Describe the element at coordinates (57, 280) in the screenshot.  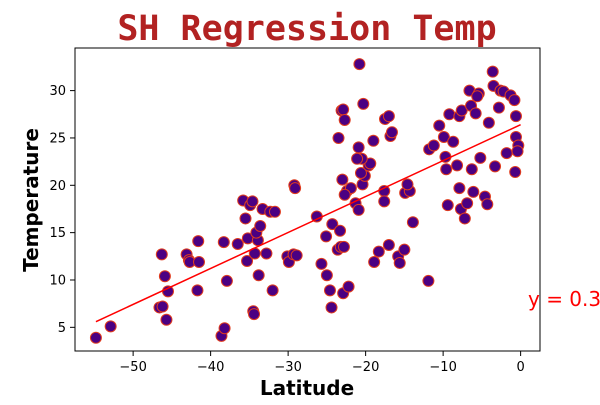
I see `y-tick-label: 10` at that location.